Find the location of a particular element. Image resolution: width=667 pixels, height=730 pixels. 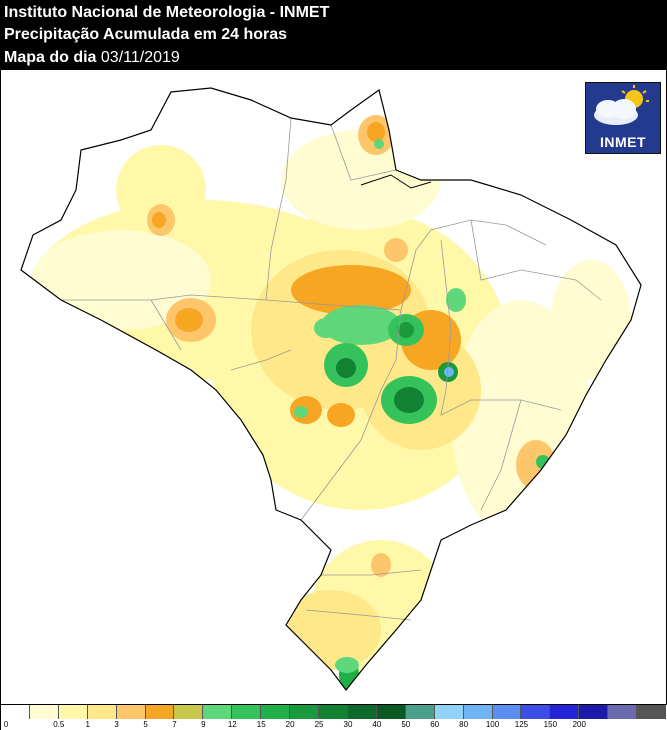

legend-tick-label: 125 is located at coordinates (521, 724).